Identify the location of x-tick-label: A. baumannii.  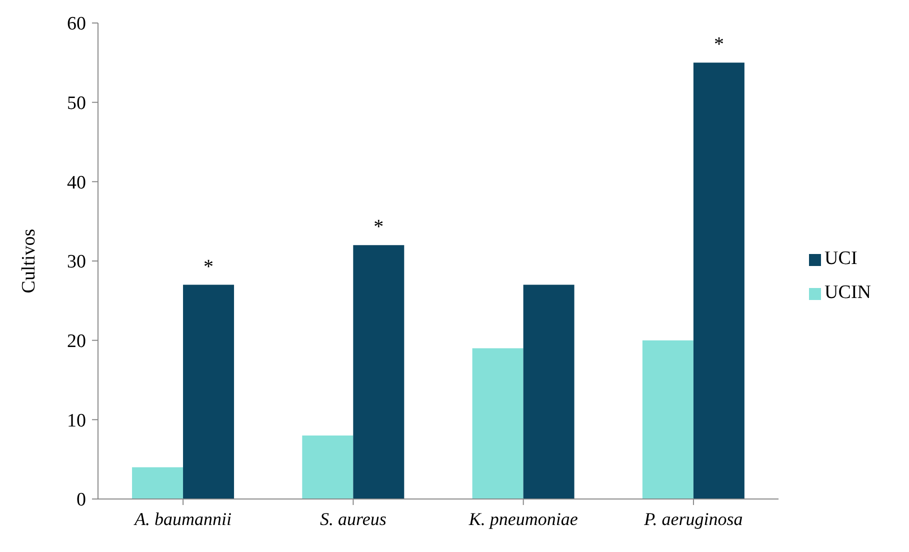
(183, 519).